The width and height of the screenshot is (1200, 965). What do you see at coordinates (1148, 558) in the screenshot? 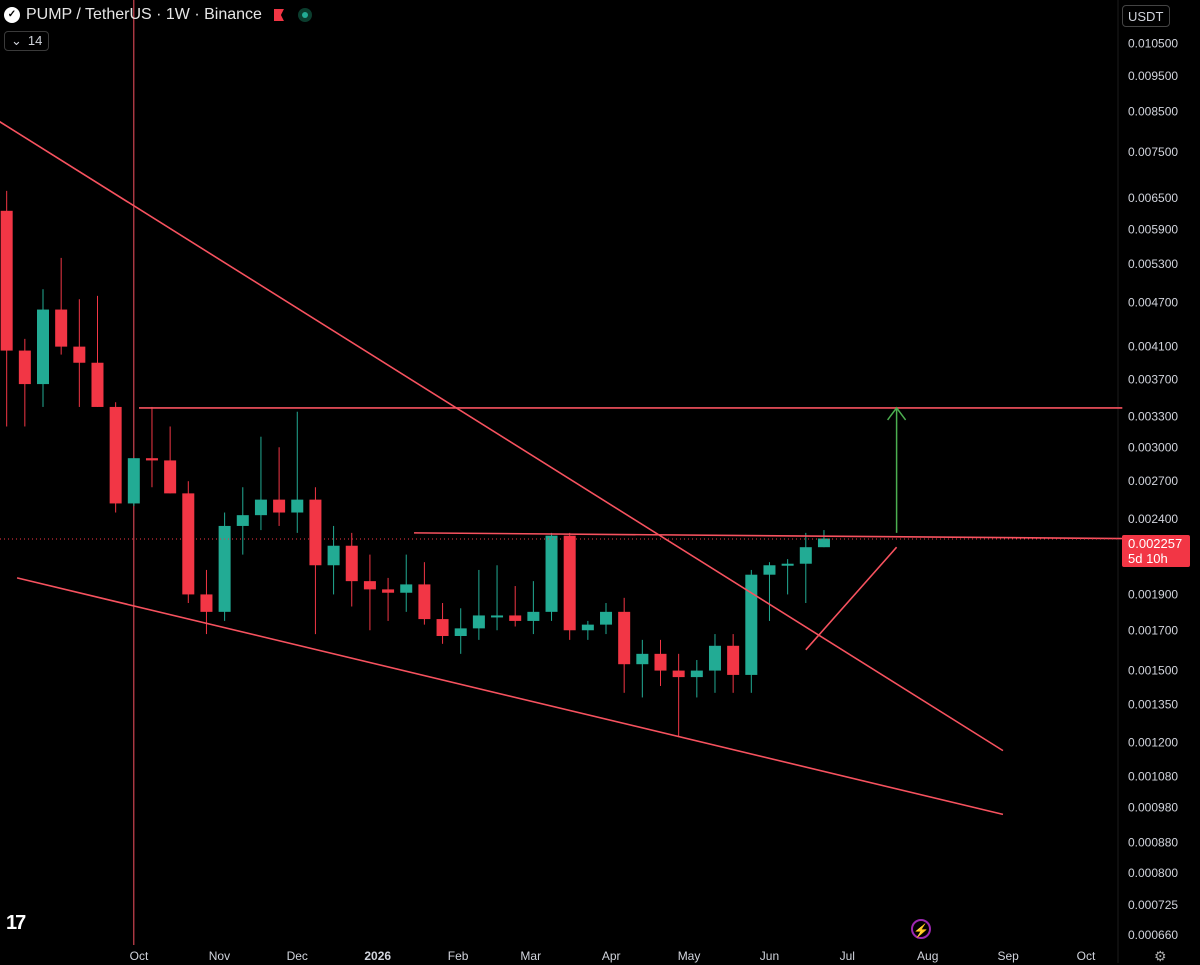
I see `countdown-label: 5d 10h` at bounding box center [1148, 558].